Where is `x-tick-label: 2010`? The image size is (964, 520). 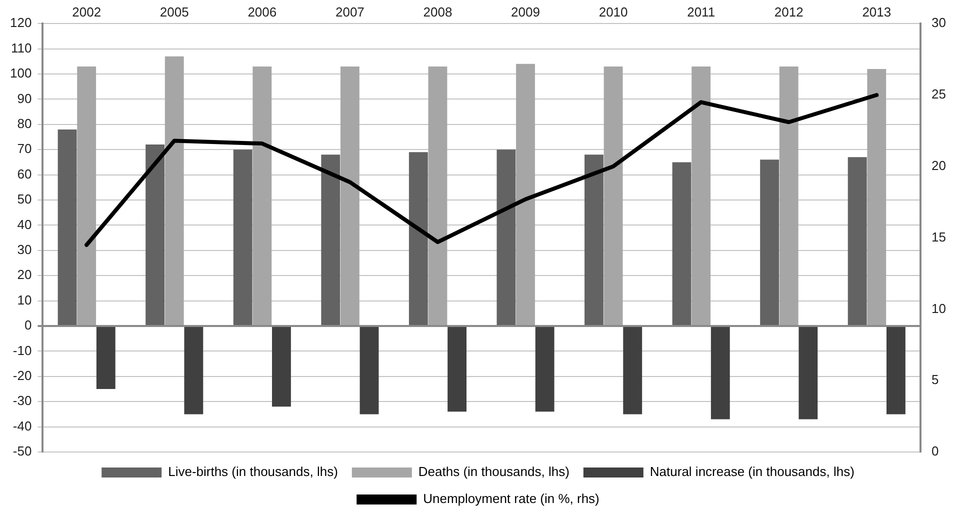
x-tick-label: 2010 is located at coordinates (613, 12).